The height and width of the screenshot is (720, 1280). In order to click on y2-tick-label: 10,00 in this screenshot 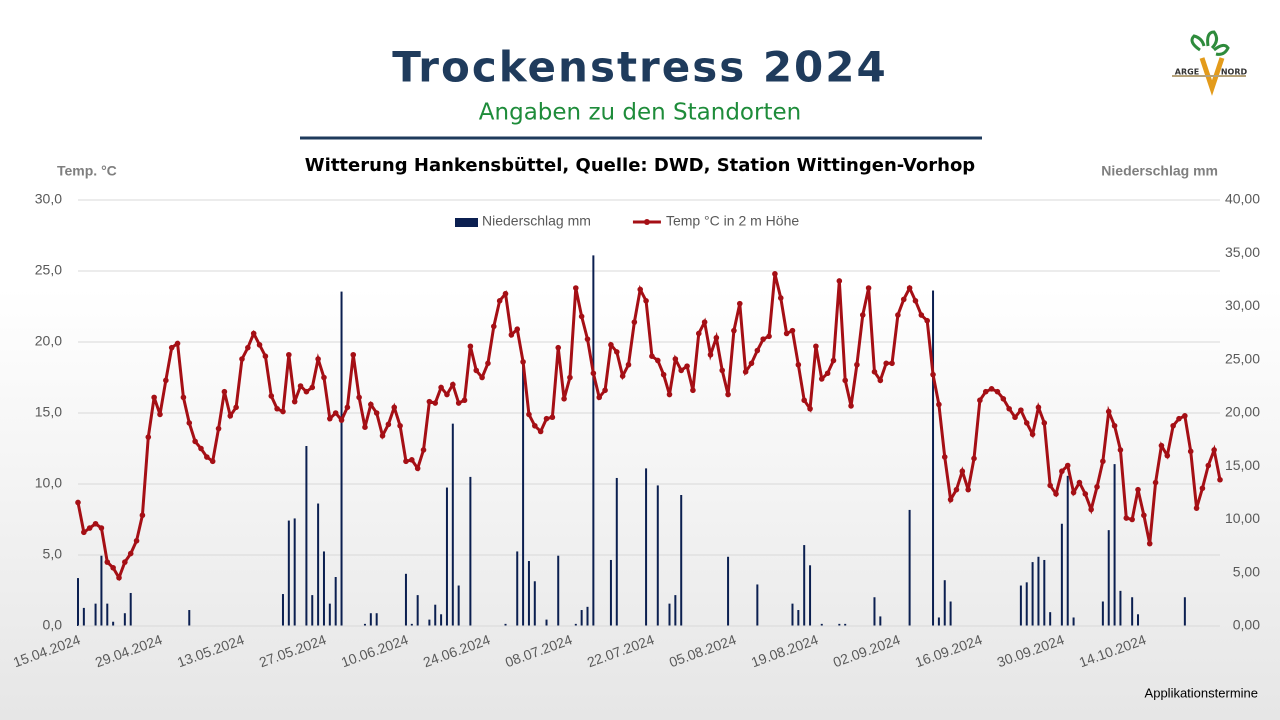, I will do `click(1242, 518)`.